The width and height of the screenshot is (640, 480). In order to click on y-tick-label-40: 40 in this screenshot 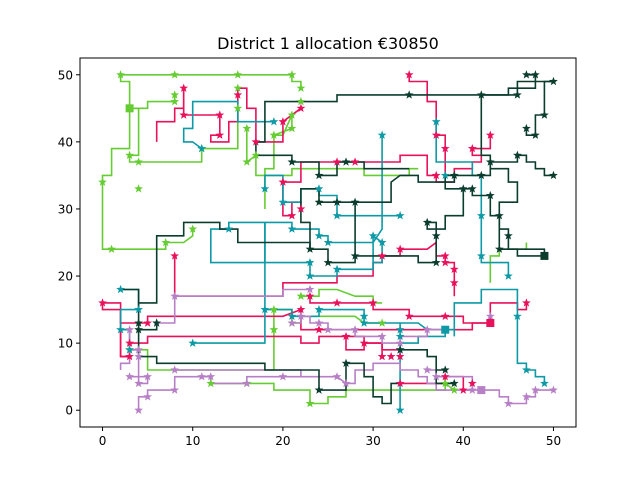, I will do `click(65, 142)`.